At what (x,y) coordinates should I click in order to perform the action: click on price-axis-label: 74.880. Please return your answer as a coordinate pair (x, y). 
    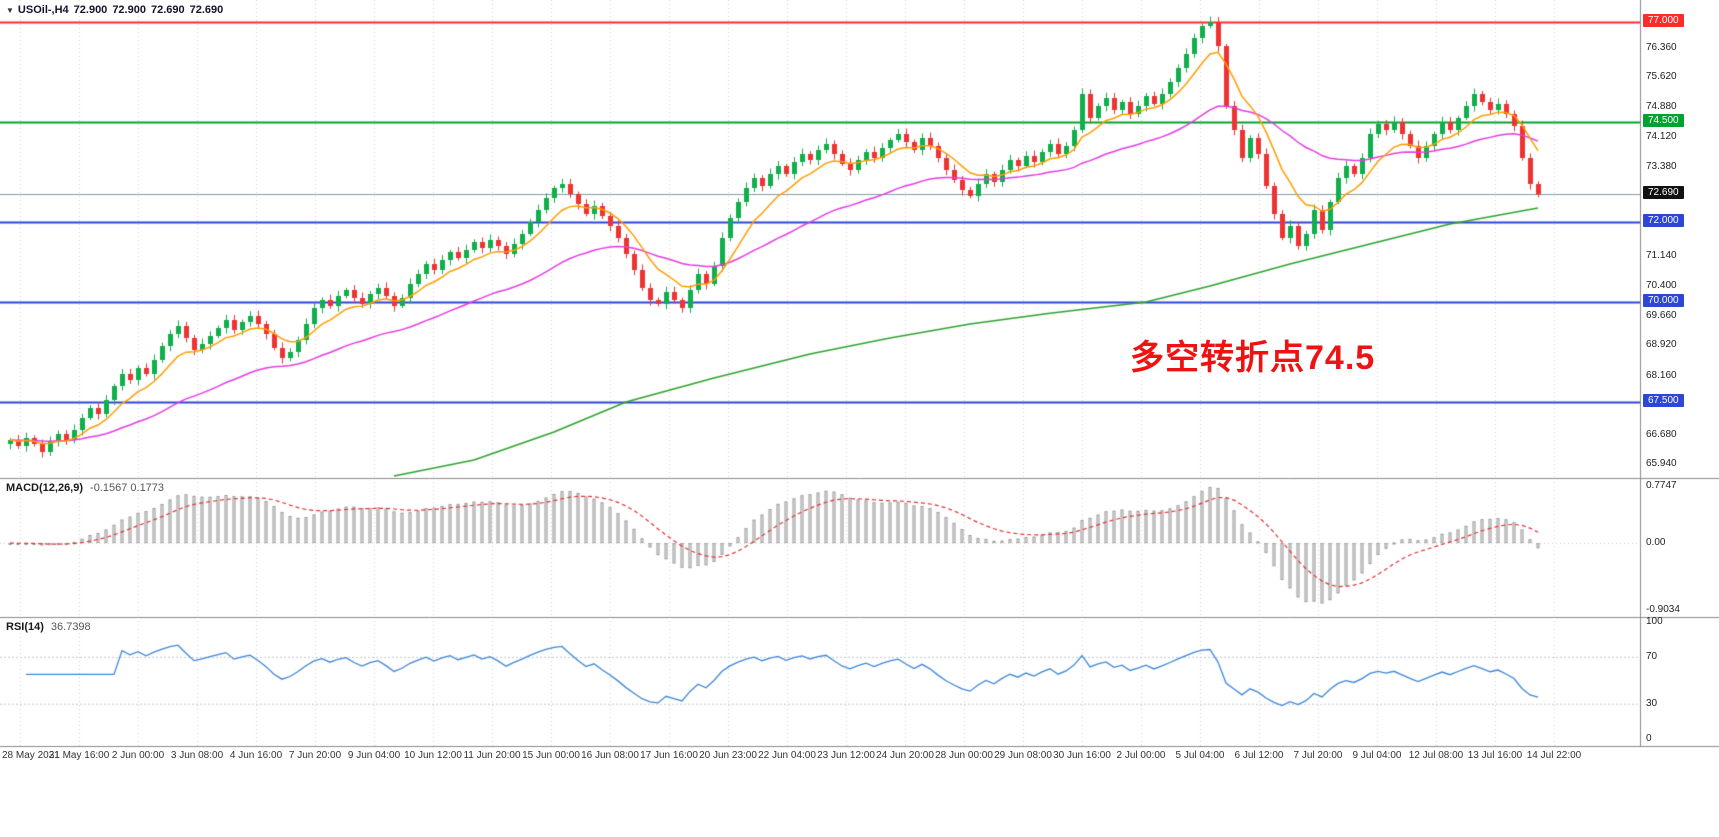
    Looking at the image, I should click on (1661, 106).